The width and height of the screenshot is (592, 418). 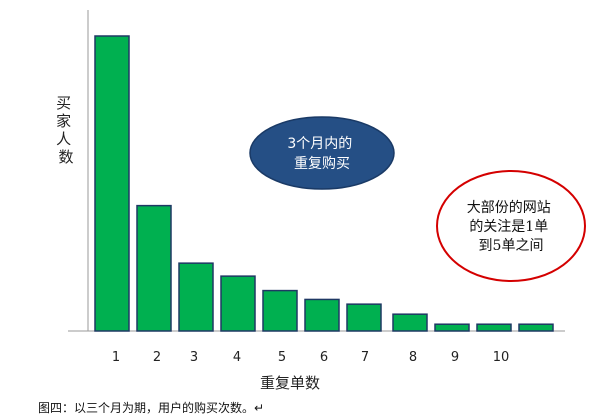 I want to click on ellipse-note-left-text: 3个月内的 重复购买, so click(x=321, y=154).